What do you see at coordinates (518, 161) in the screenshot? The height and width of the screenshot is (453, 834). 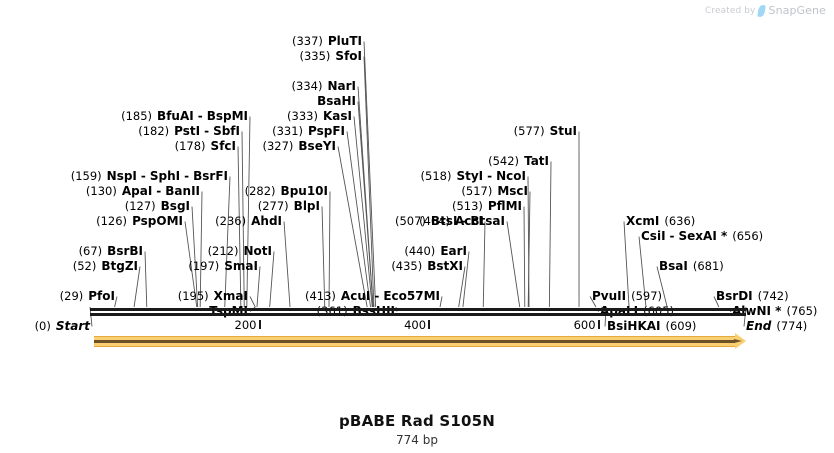 I see `enzyme-site-label: (542) TatI` at bounding box center [518, 161].